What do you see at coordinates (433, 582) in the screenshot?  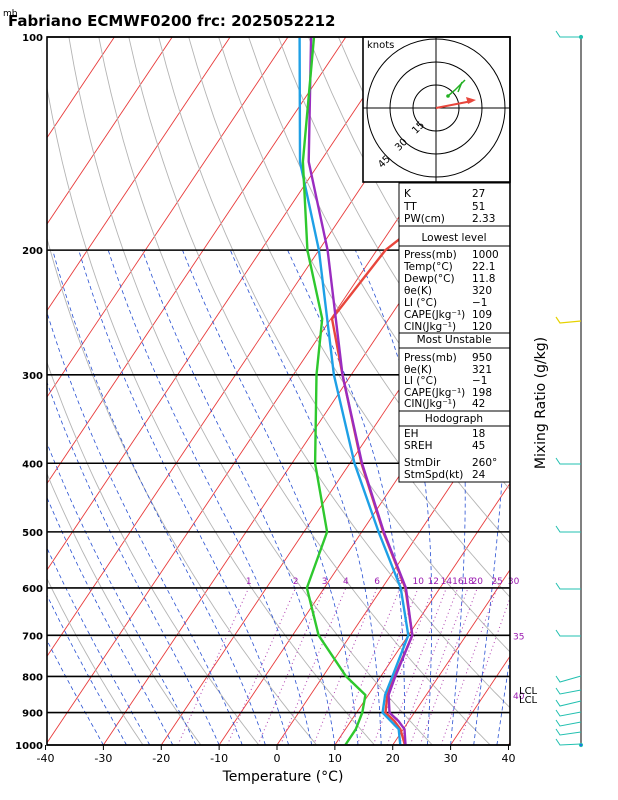 I see `mixing-ratio-label: 12` at bounding box center [433, 582].